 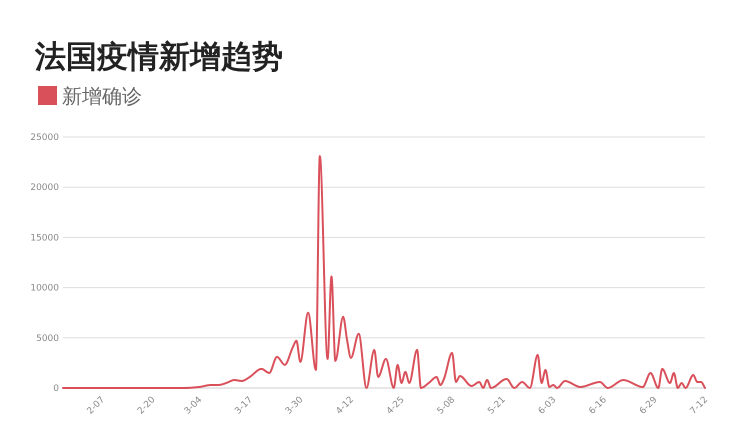 I want to click on y-tick-label: 15000, so click(x=45, y=238).